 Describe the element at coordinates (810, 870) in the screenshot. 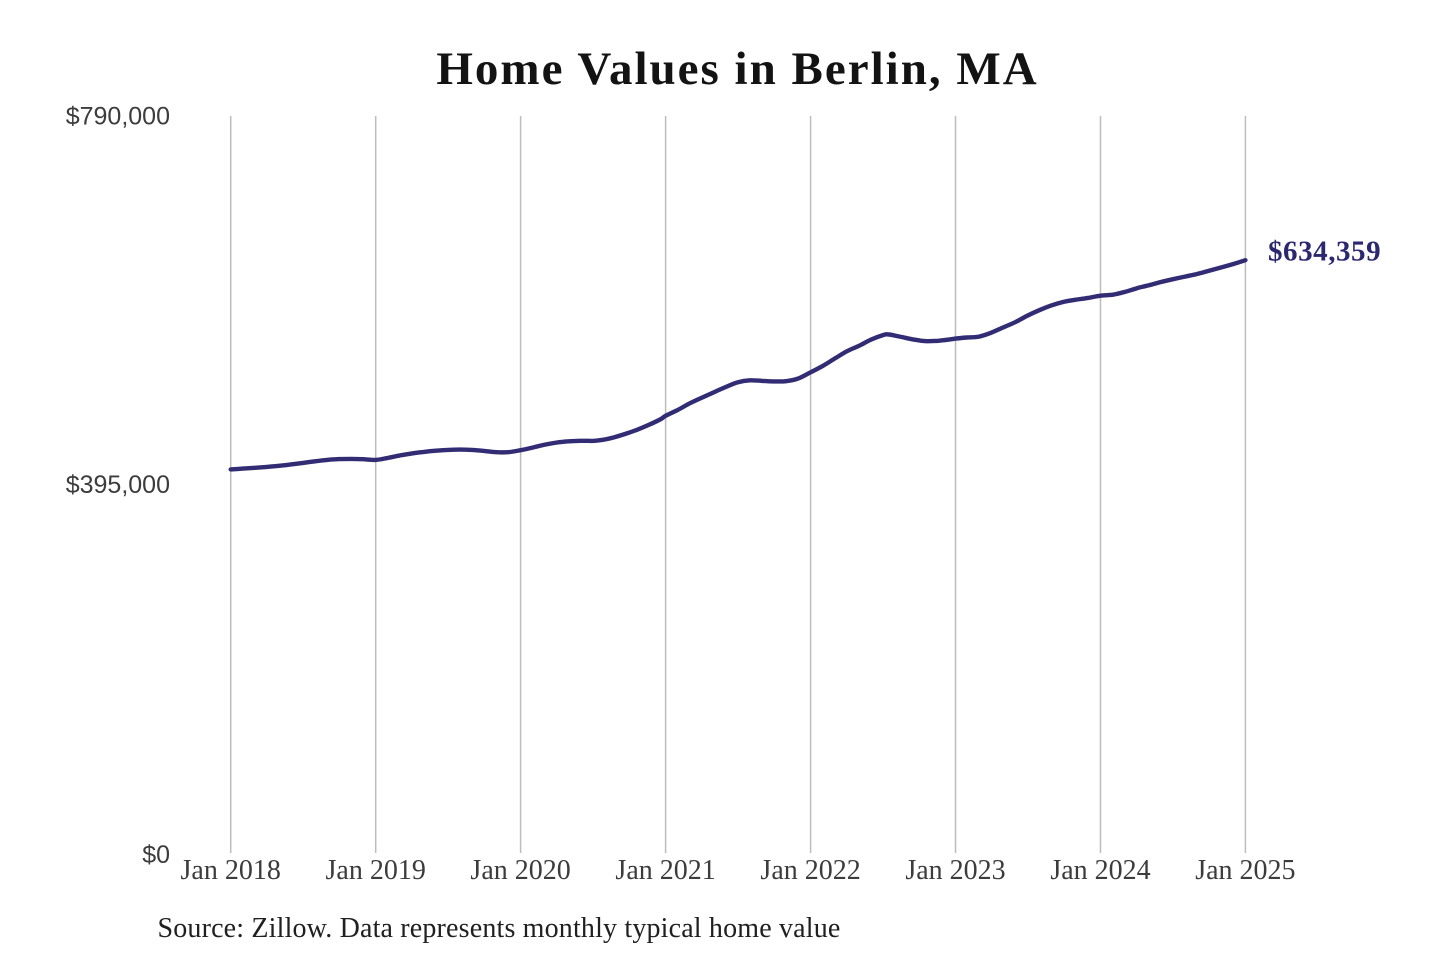

I see `svg-text: Jan 2022` at that location.